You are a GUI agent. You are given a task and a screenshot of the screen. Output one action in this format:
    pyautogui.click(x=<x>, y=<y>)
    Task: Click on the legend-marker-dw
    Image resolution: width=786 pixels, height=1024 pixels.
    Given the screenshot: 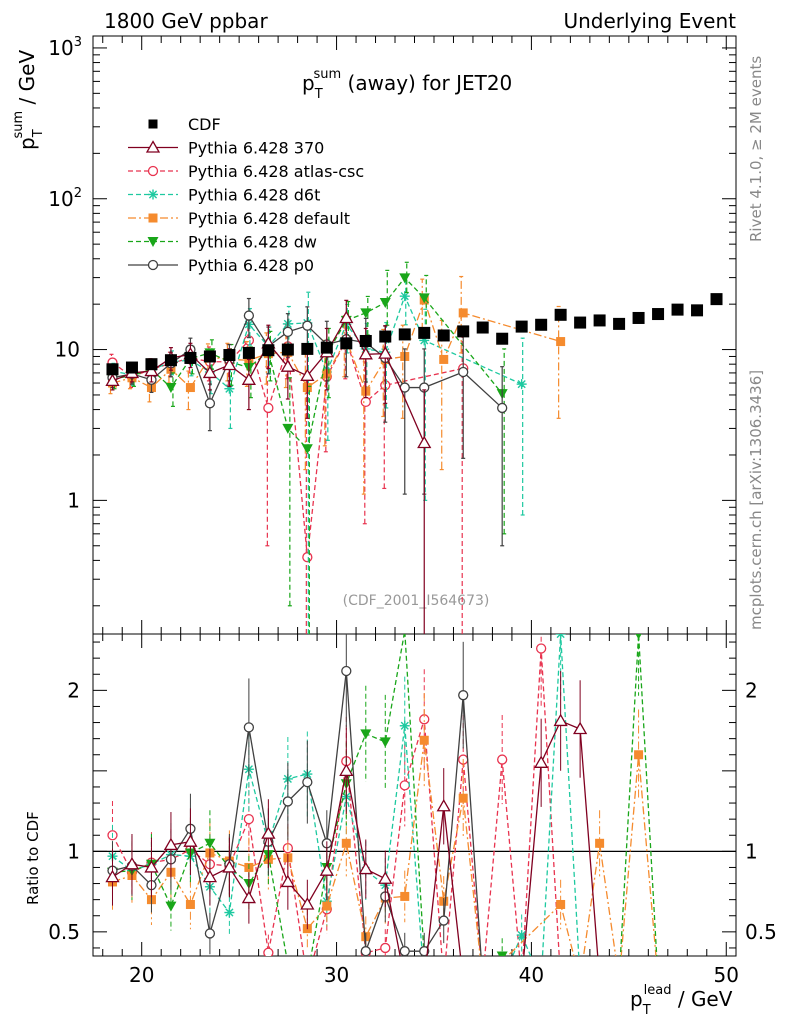 What is the action you would take?
    pyautogui.click(x=153, y=242)
    